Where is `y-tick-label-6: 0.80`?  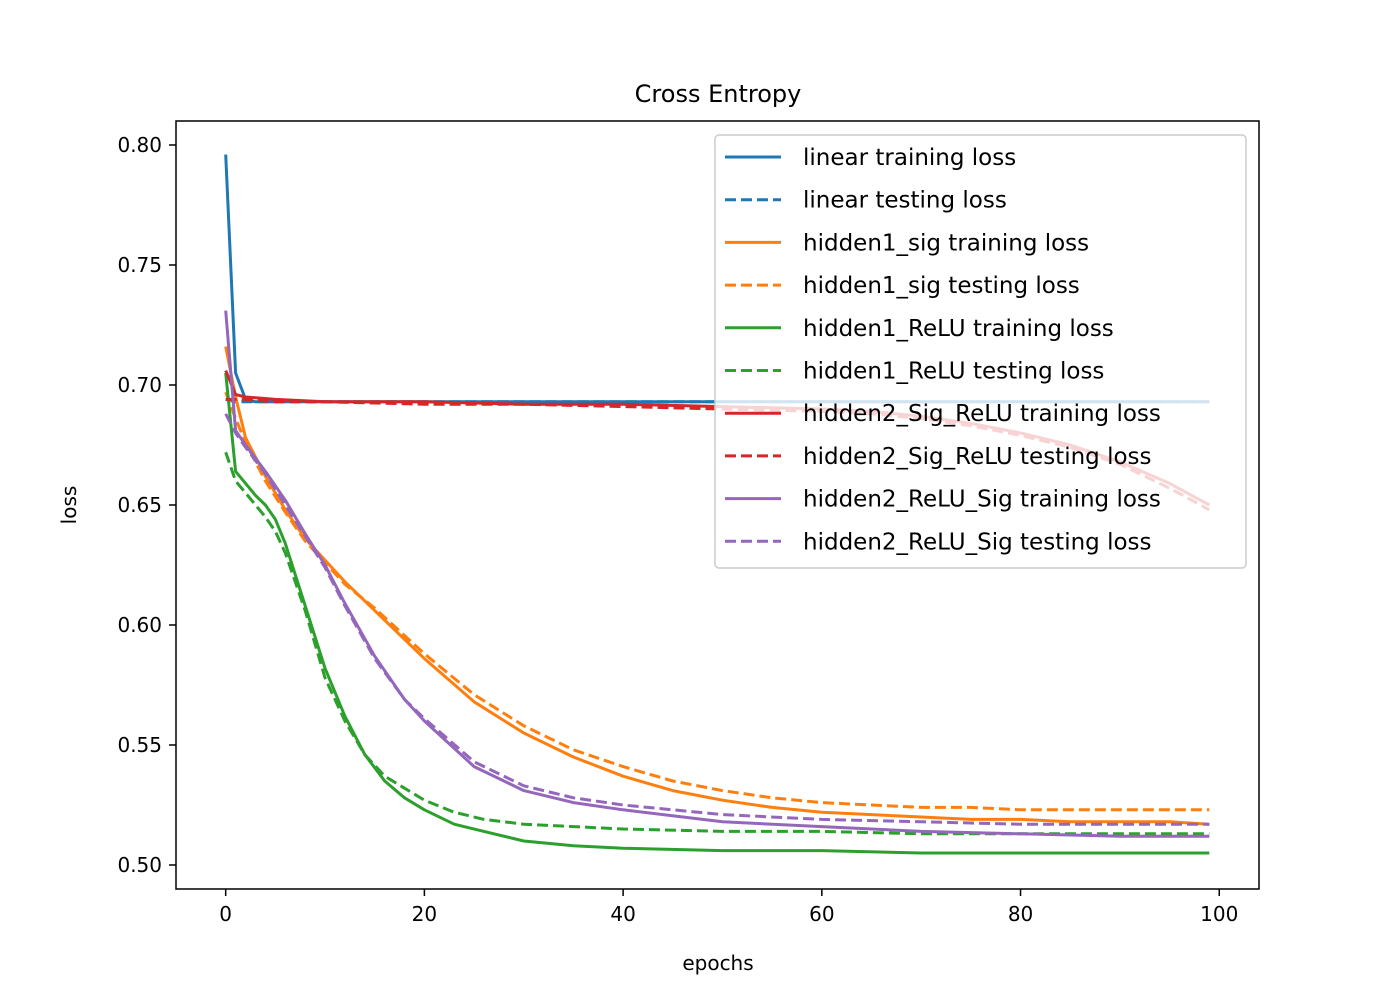 y-tick-label-6: 0.80 is located at coordinates (139, 145).